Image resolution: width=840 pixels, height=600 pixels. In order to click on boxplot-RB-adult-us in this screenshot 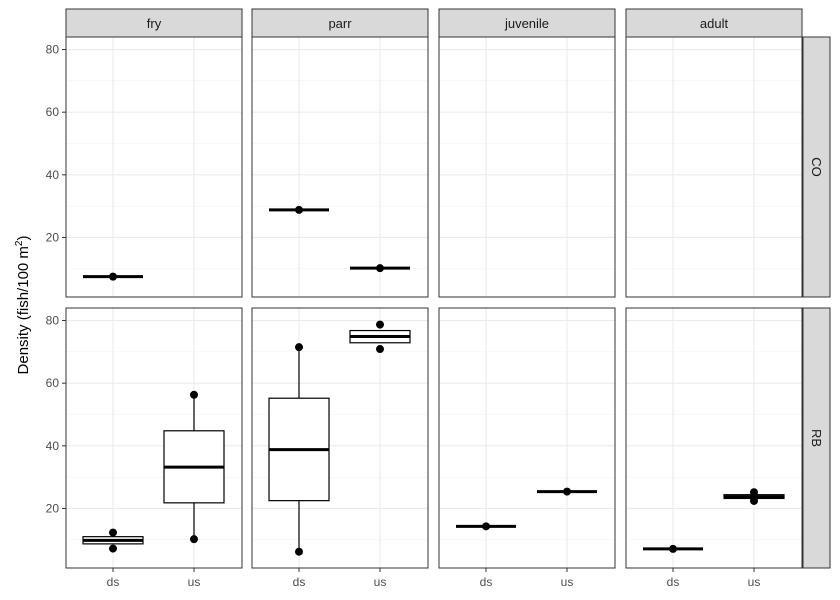, I will do `click(754, 496)`.